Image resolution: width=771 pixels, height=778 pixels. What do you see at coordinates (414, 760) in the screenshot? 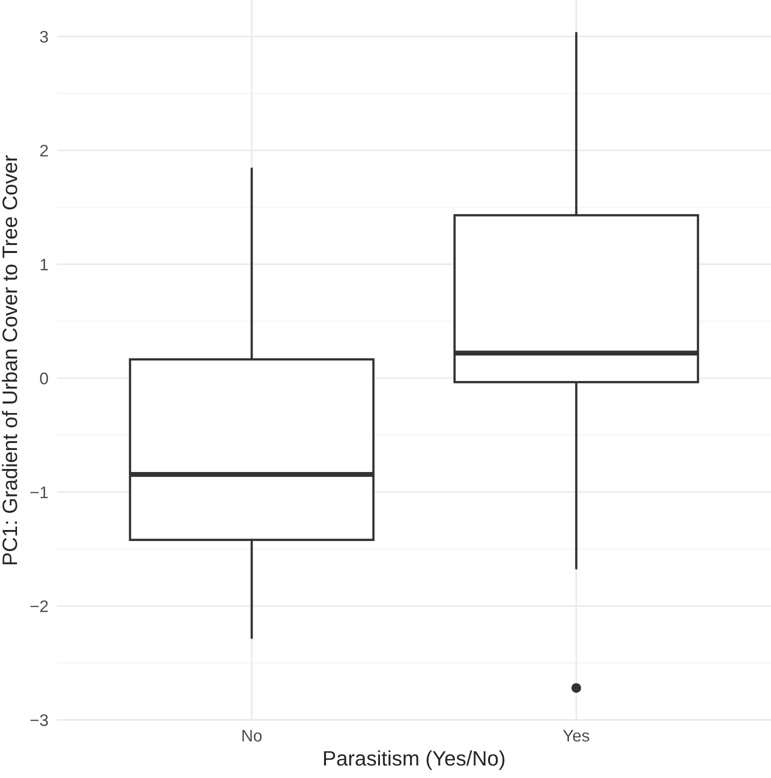
I see `x-axis-title: Parasitism (Yes/No)` at bounding box center [414, 760].